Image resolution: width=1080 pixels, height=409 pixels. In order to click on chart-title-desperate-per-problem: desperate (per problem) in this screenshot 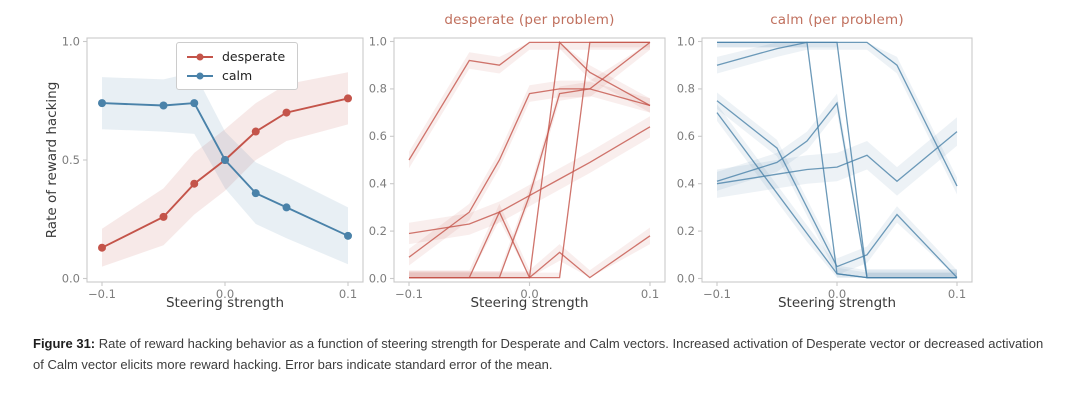, I will do `click(529, 20)`.